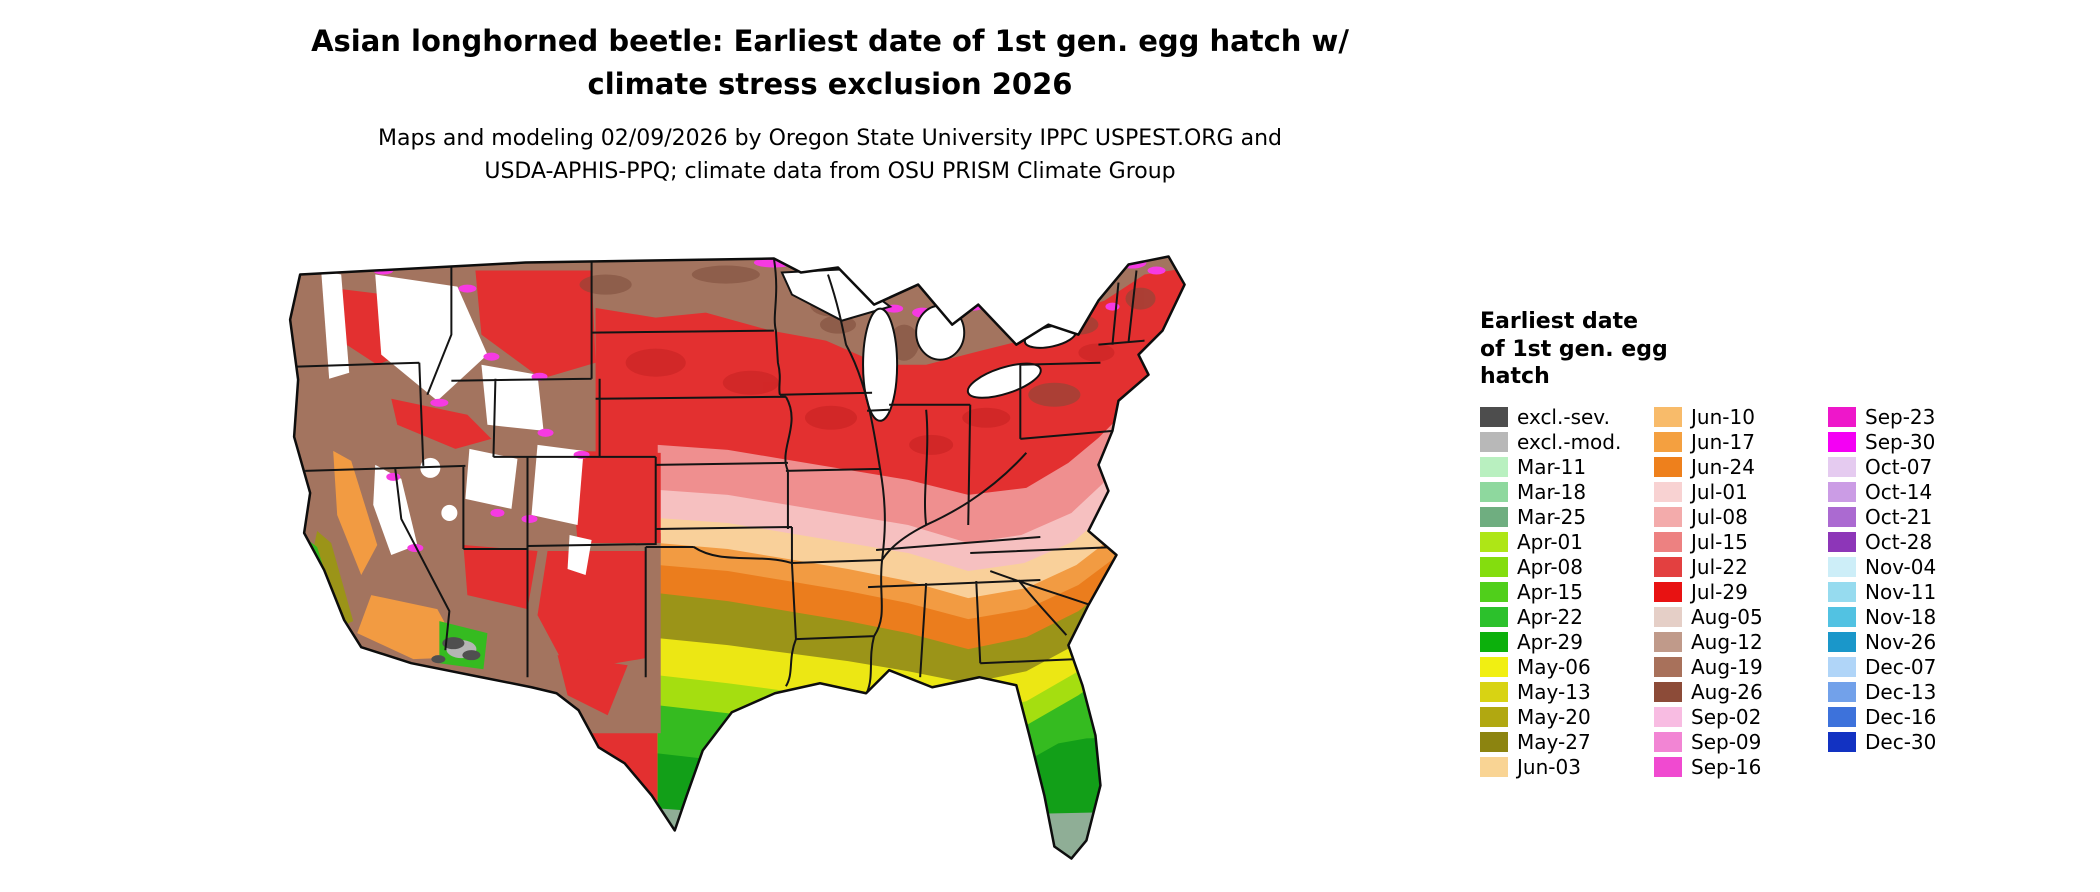 The image size is (2100, 892). What do you see at coordinates (1900, 417) in the screenshot?
I see `legend-label: Sep-23` at bounding box center [1900, 417].